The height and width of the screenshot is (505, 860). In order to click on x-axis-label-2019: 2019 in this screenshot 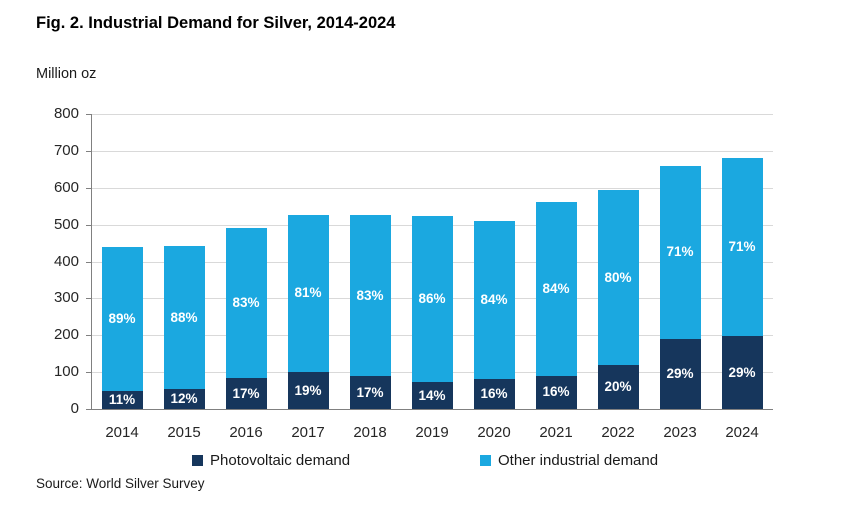, I will do `click(432, 432)`.